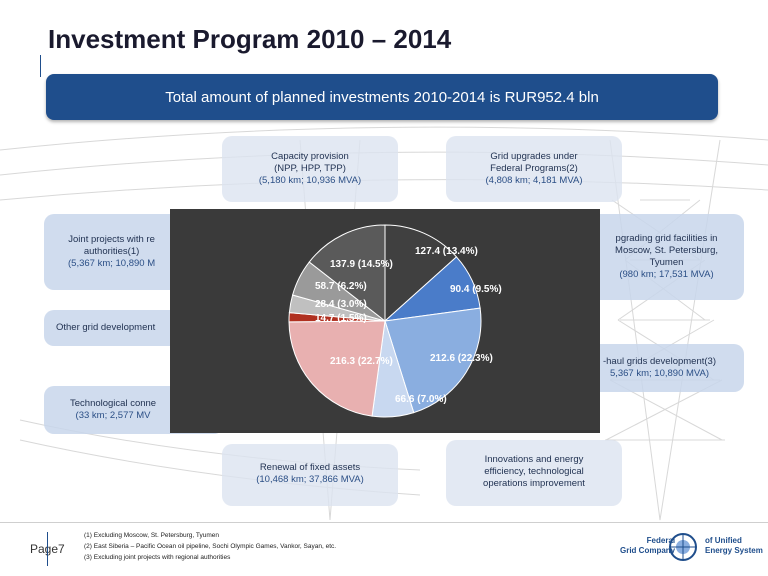 The width and height of the screenshot is (768, 576). Describe the element at coordinates (384, 522) in the screenshot. I see `footer-divider` at that location.